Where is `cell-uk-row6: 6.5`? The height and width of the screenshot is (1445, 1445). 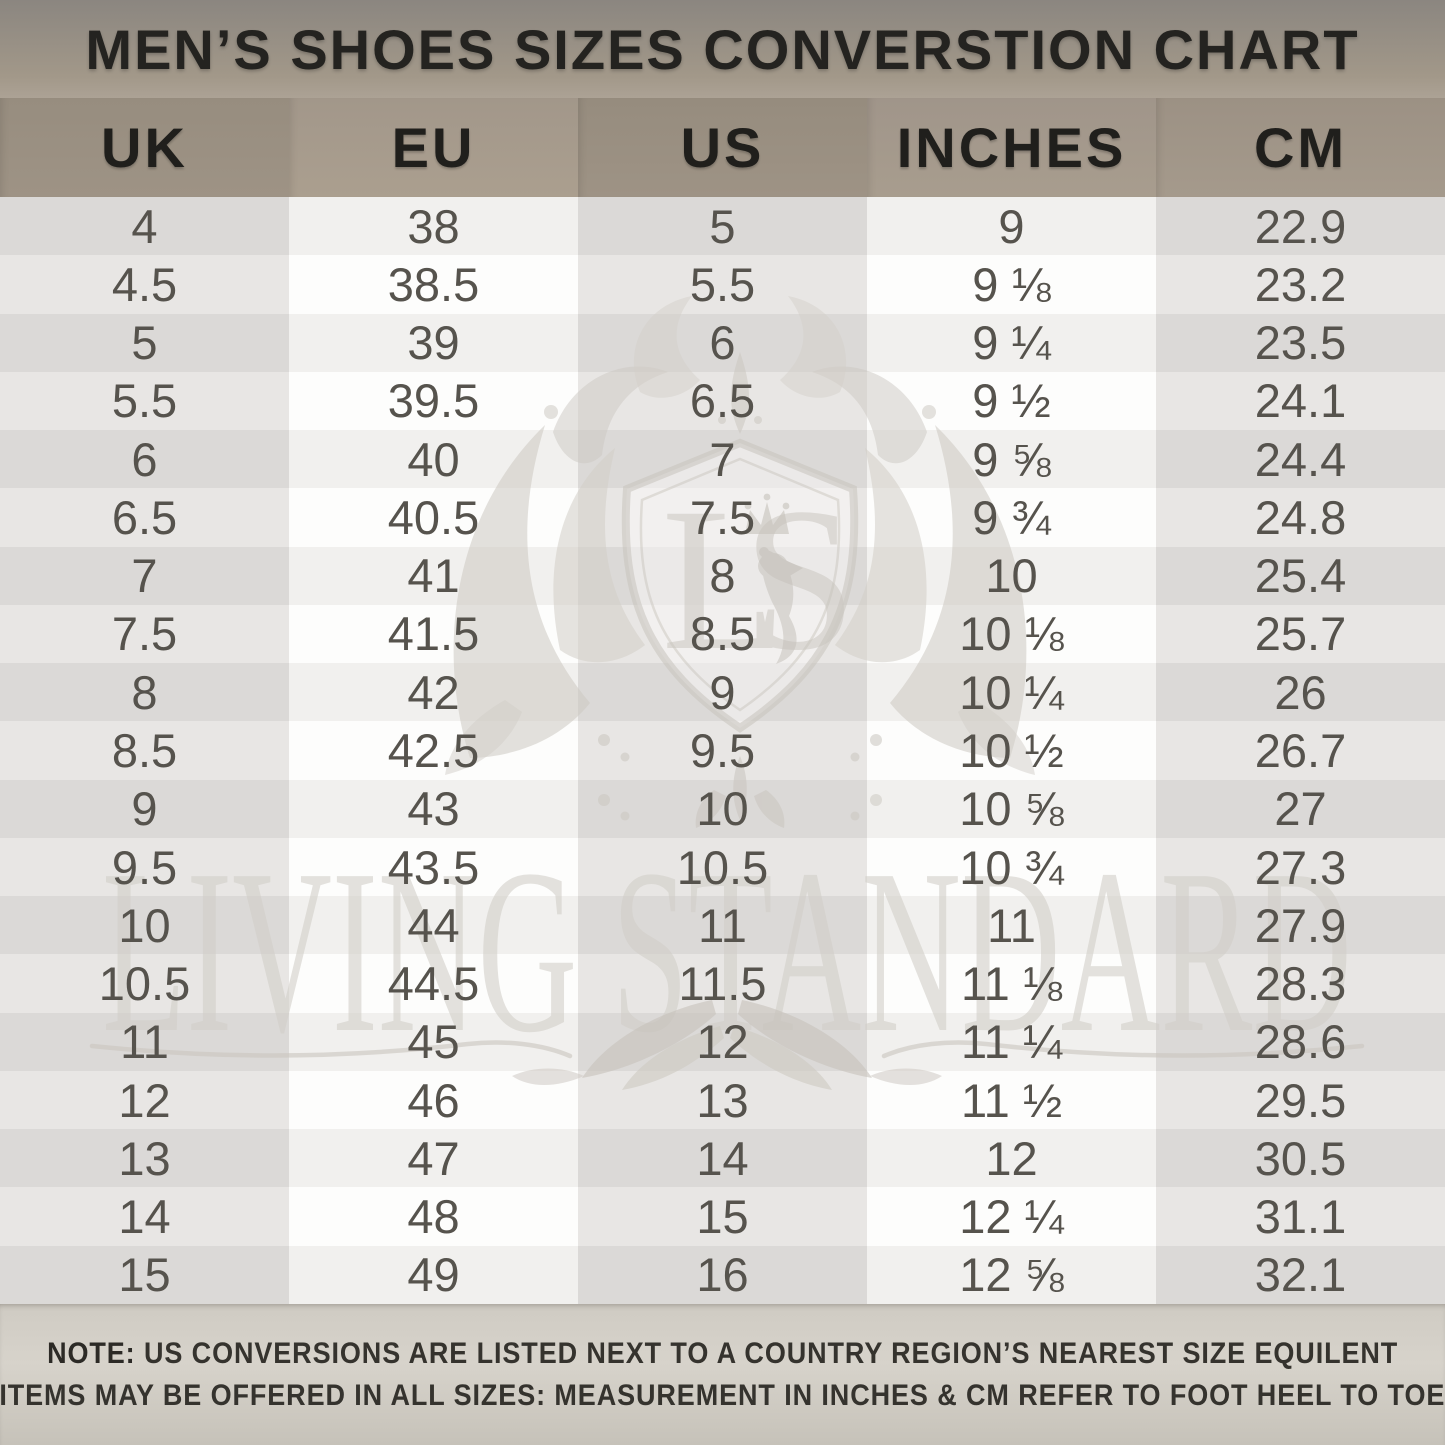
cell-uk-row6: 6.5 is located at coordinates (144, 517).